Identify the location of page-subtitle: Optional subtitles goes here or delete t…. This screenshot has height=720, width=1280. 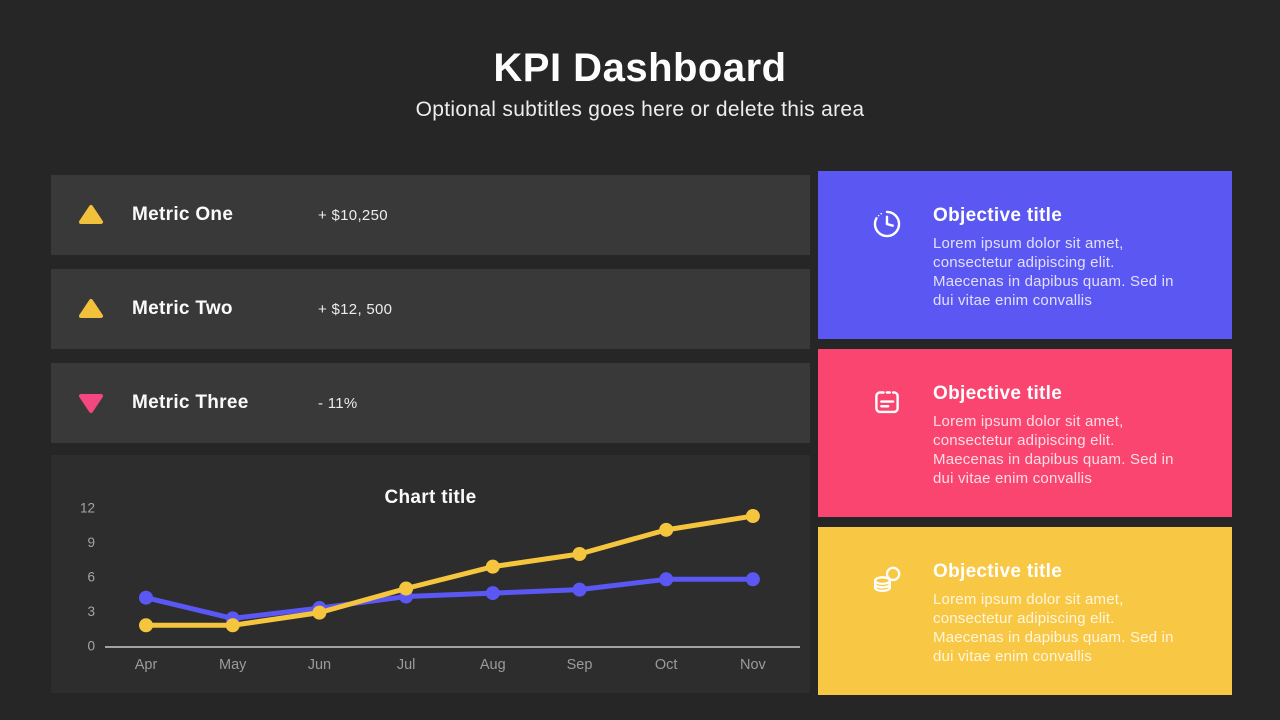
(640, 109).